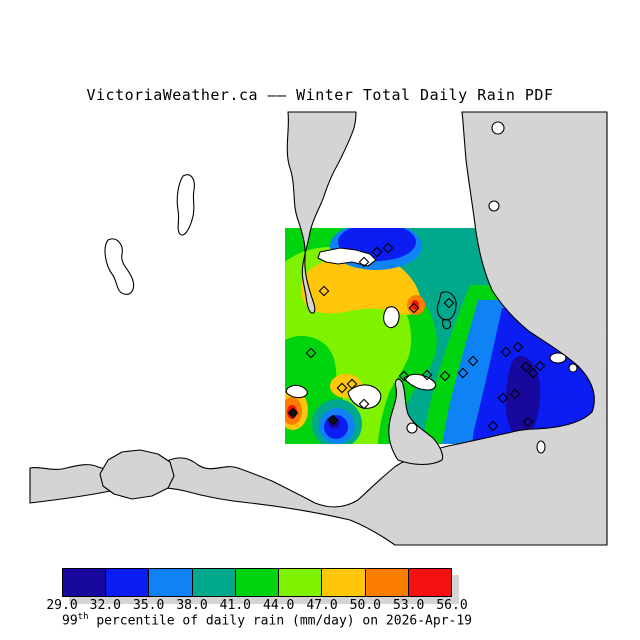  I want to click on brentwood-land-tongue, so click(347, 257).